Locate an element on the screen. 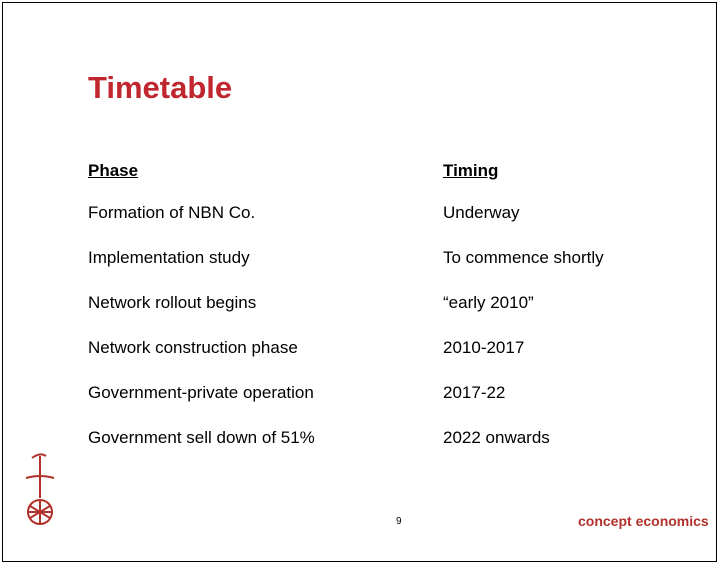 Image resolution: width=720 pixels, height=562 pixels. brand: concept economics is located at coordinates (643, 521).